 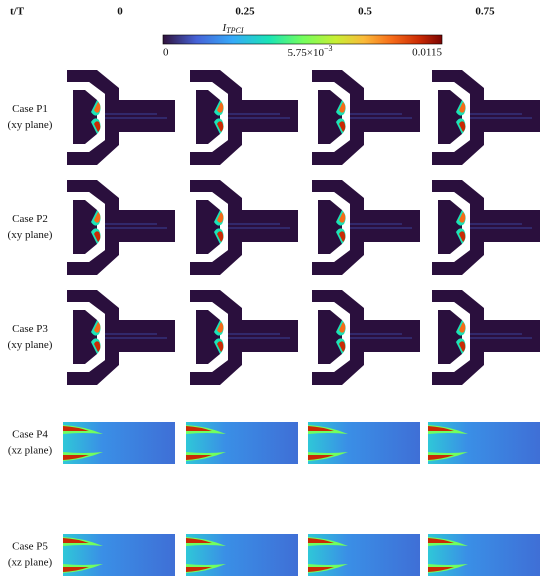 What do you see at coordinates (245, 12) in the screenshot?
I see `column-header: 0.25` at bounding box center [245, 12].